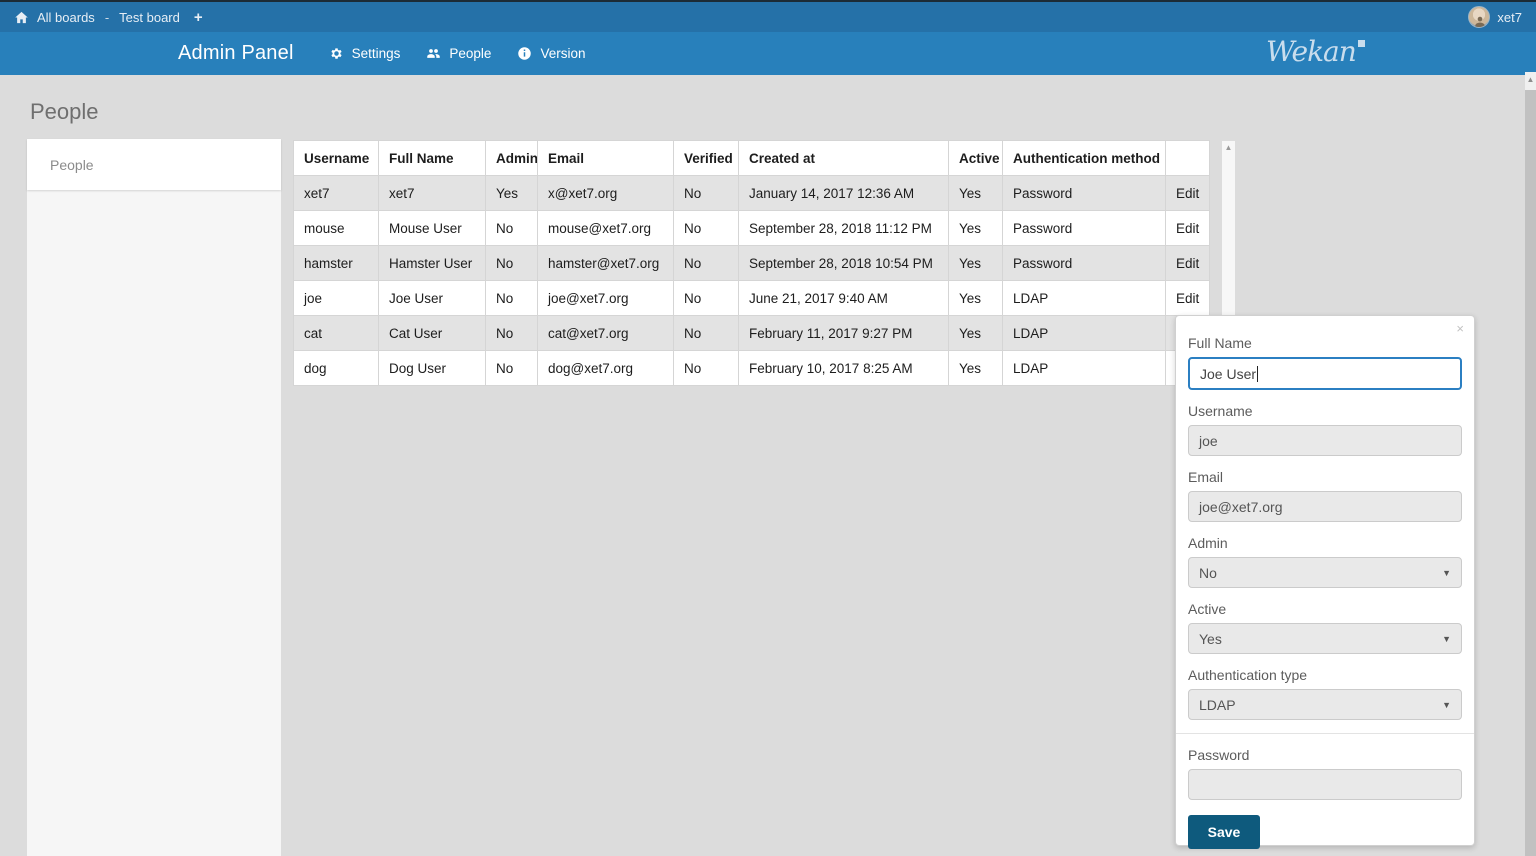  Describe the element at coordinates (1530, 473) in the screenshot. I see `scrollbar-thumb` at that location.